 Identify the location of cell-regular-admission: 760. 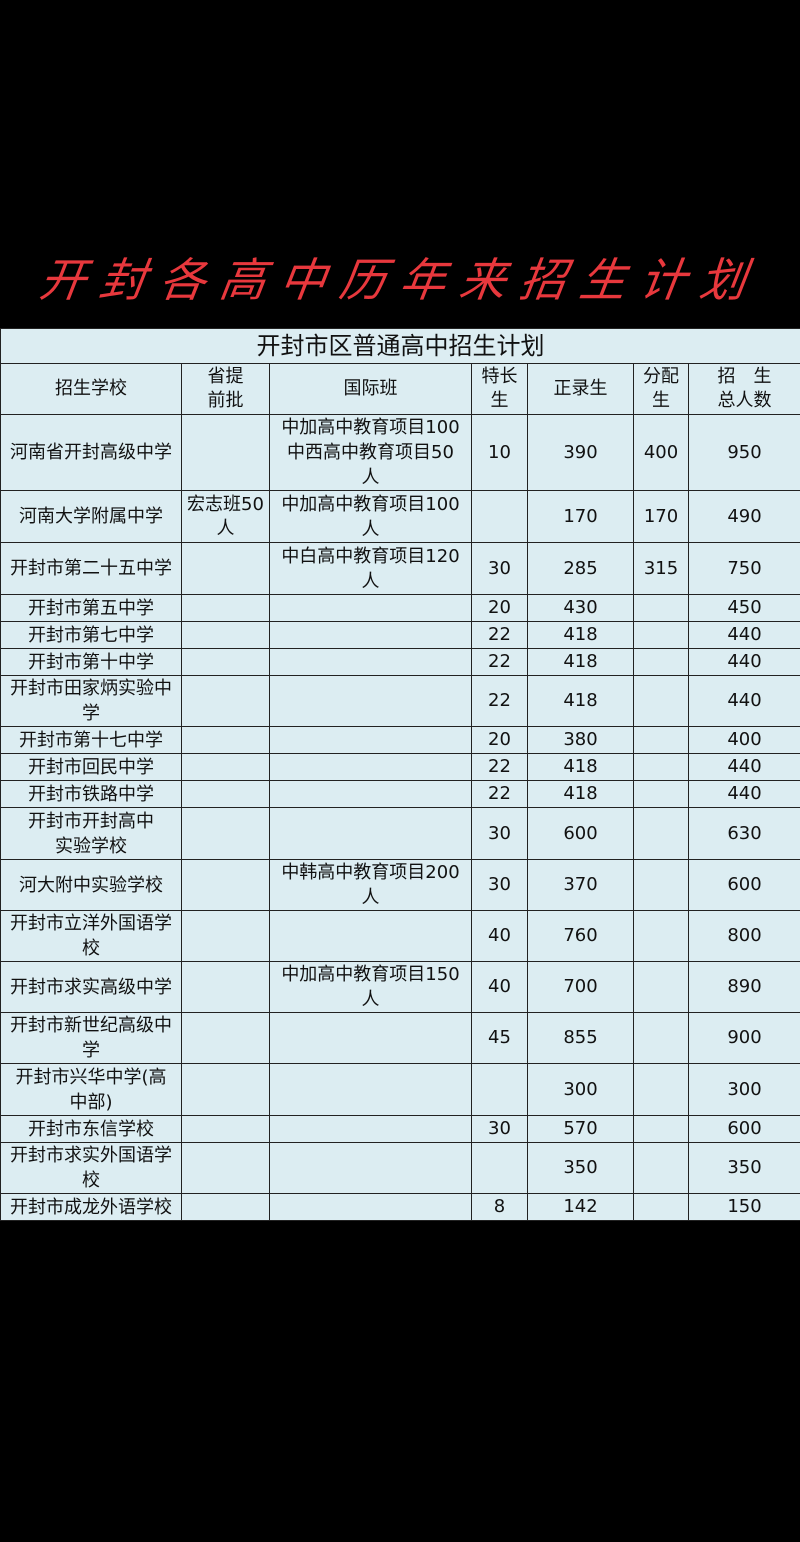
(580, 936).